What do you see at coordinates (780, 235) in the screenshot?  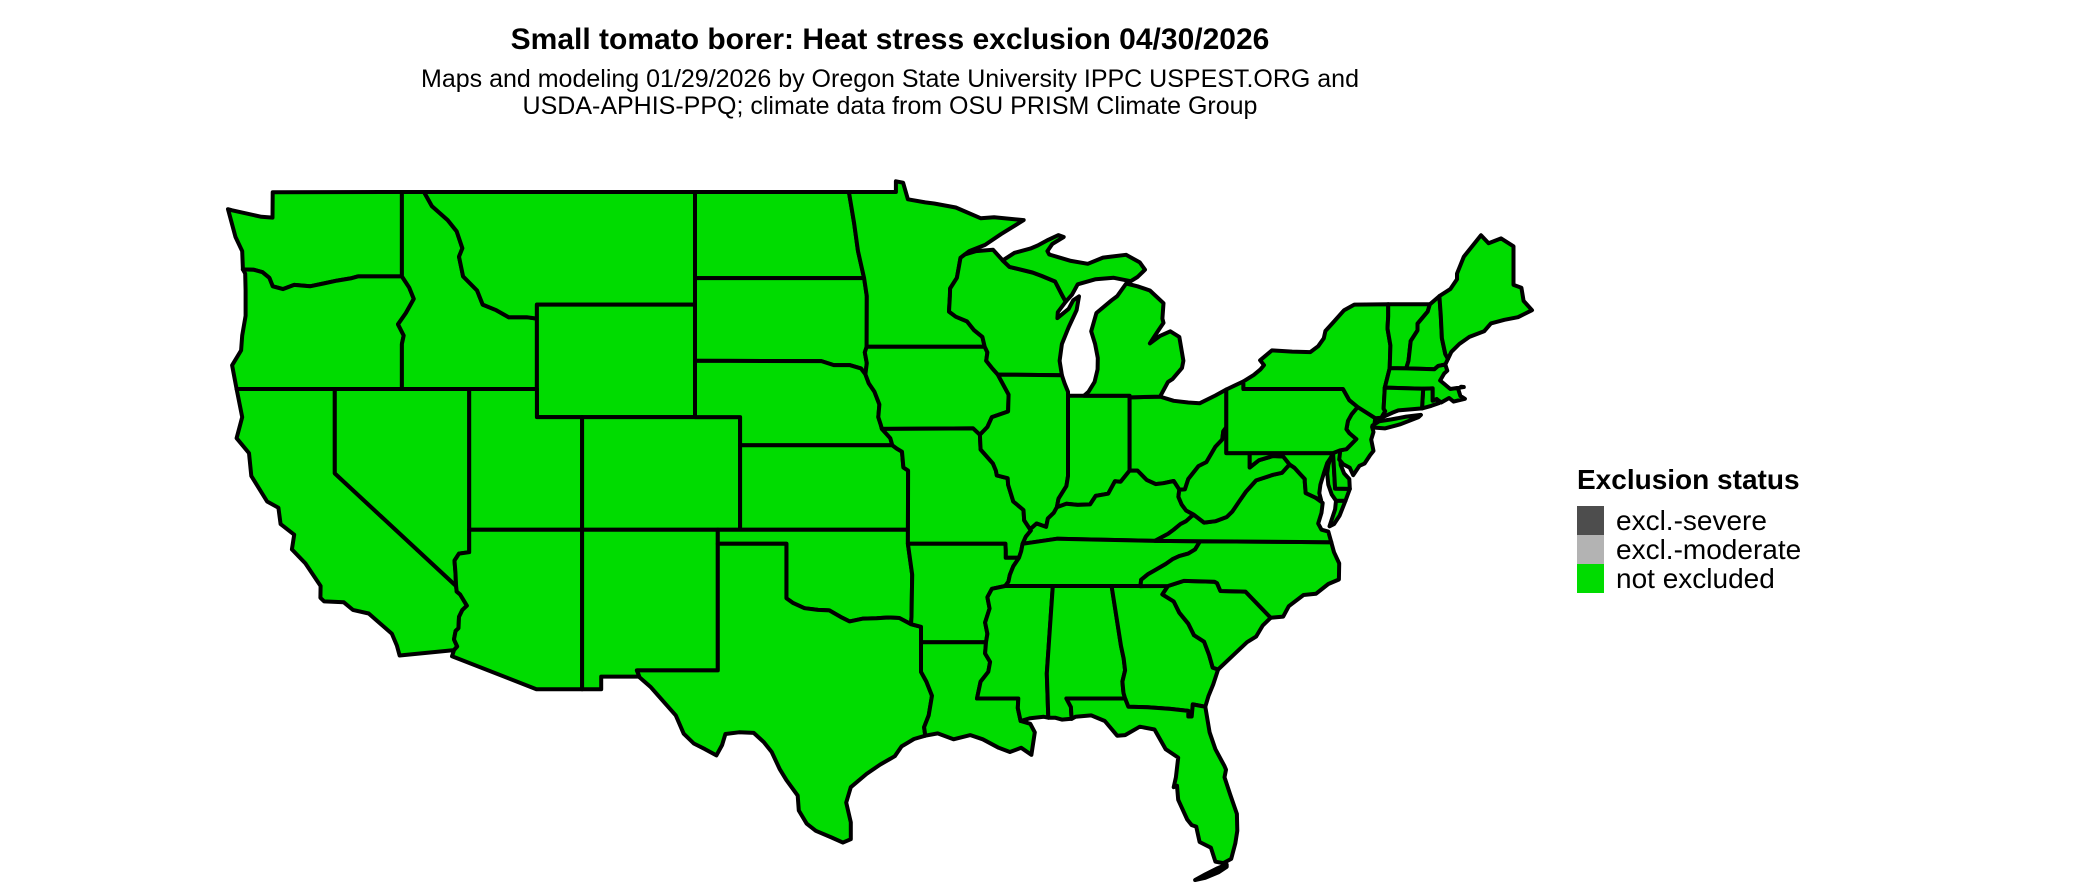 I see `state-nd` at bounding box center [780, 235].